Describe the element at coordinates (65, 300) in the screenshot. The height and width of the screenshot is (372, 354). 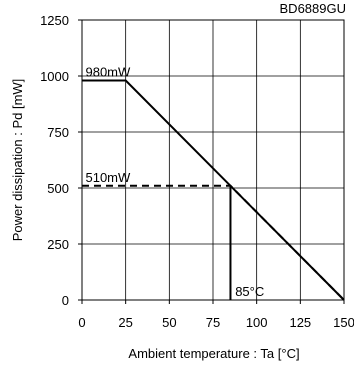
I see `y-tick-label-0: 0` at that location.